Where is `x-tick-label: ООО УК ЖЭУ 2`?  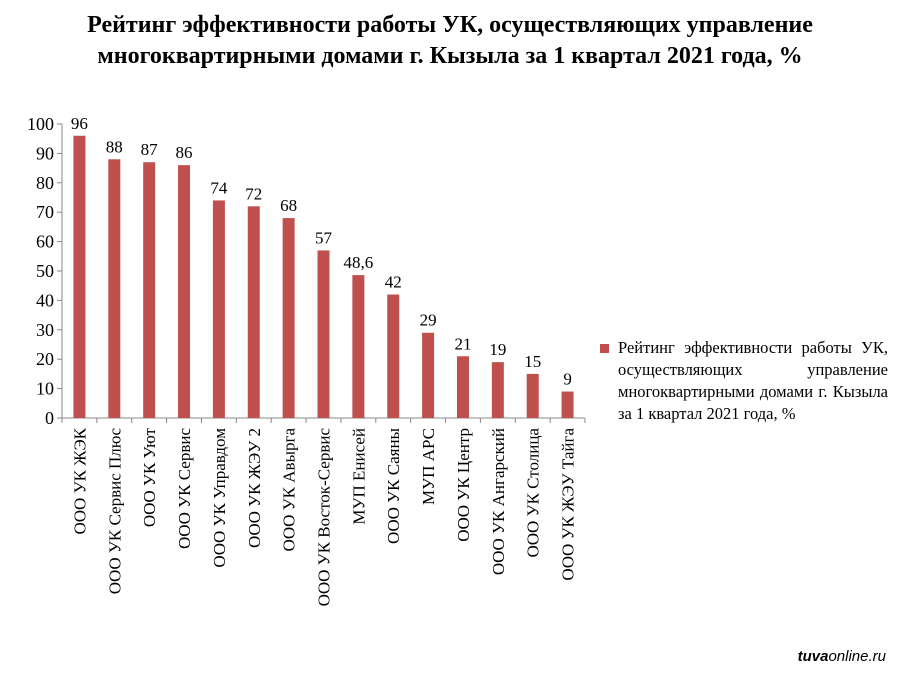 x-tick-label: ООО УК ЖЭУ 2 is located at coordinates (254, 488).